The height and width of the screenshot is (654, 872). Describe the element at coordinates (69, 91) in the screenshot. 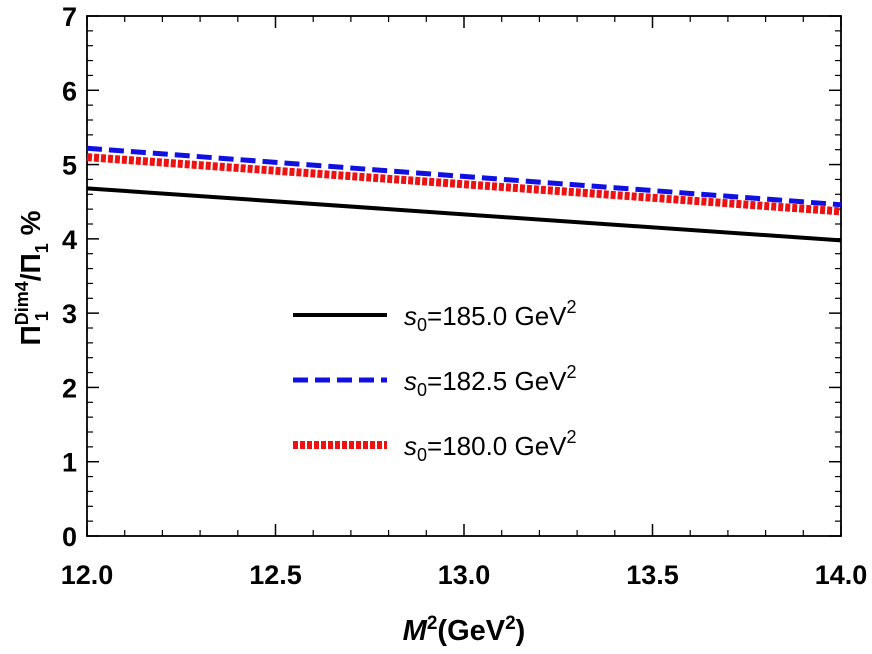

I see `y-tick-label: 6` at that location.